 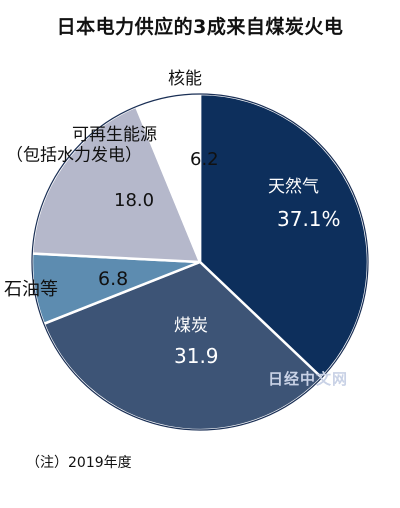 I want to click on chart-note: （注）2019年度, so click(x=79, y=463).